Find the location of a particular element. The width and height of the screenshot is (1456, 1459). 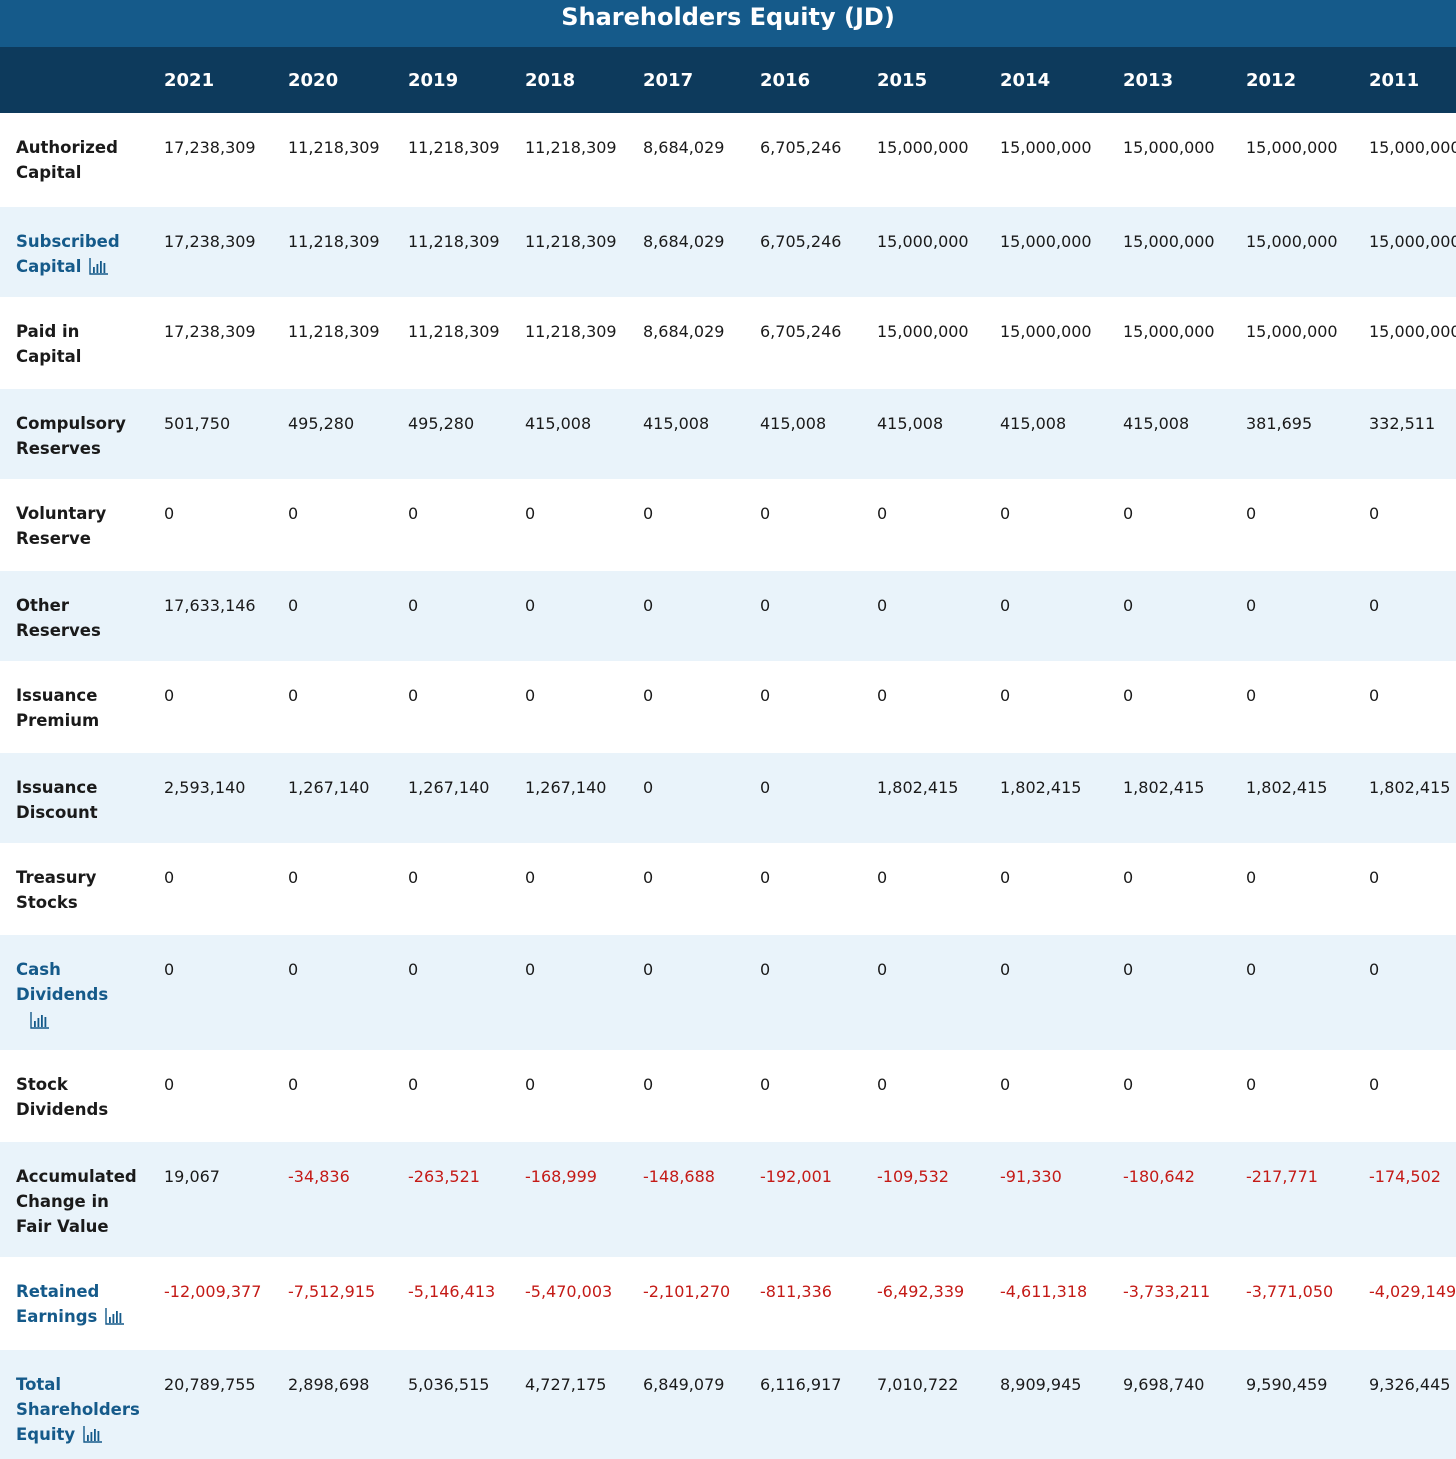

row-label: Authorized Capital is located at coordinates (82, 160).